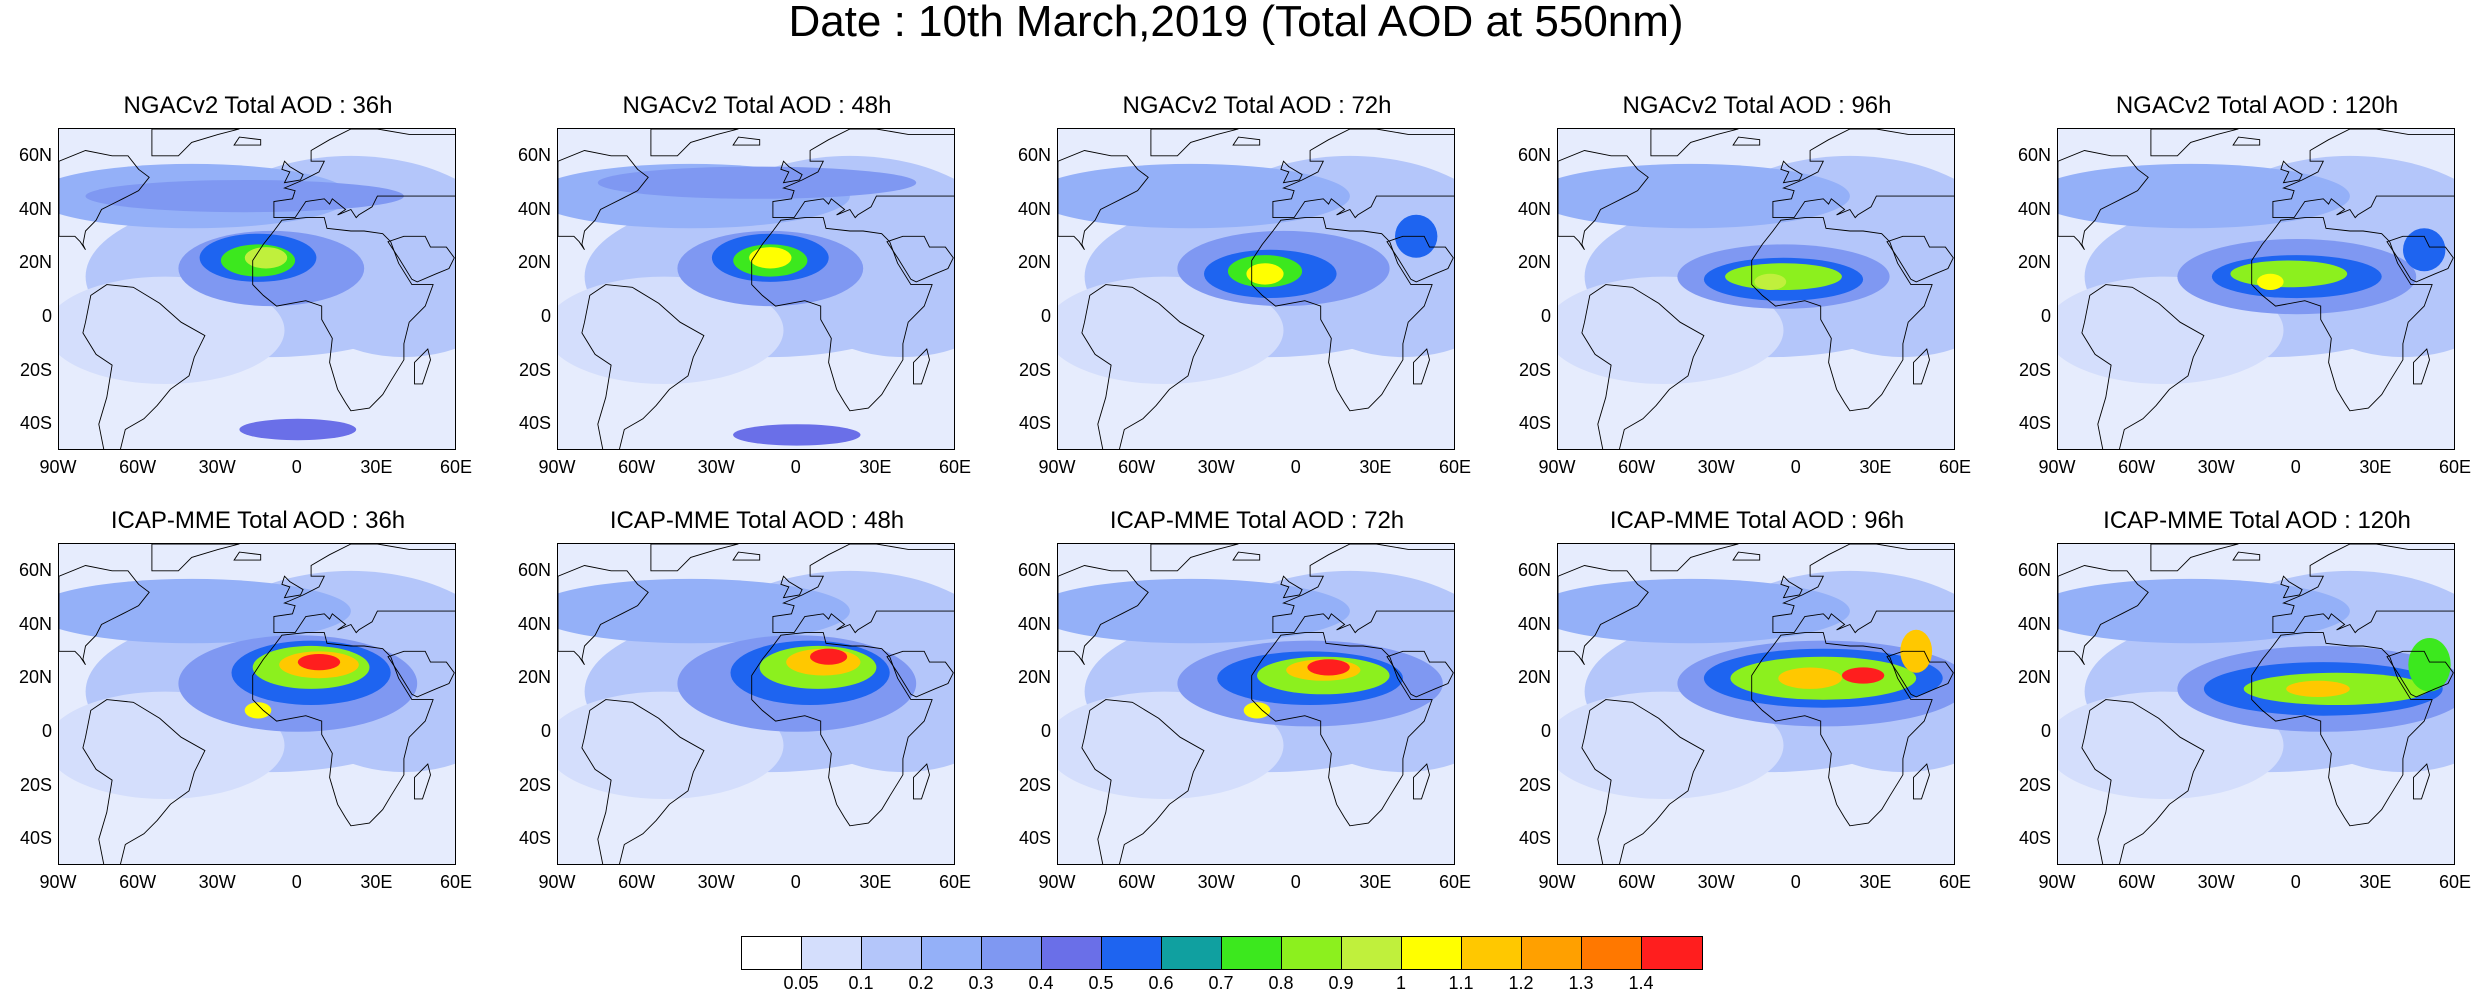  I want to click on lat-tick-label: 0, so click(46, 315).